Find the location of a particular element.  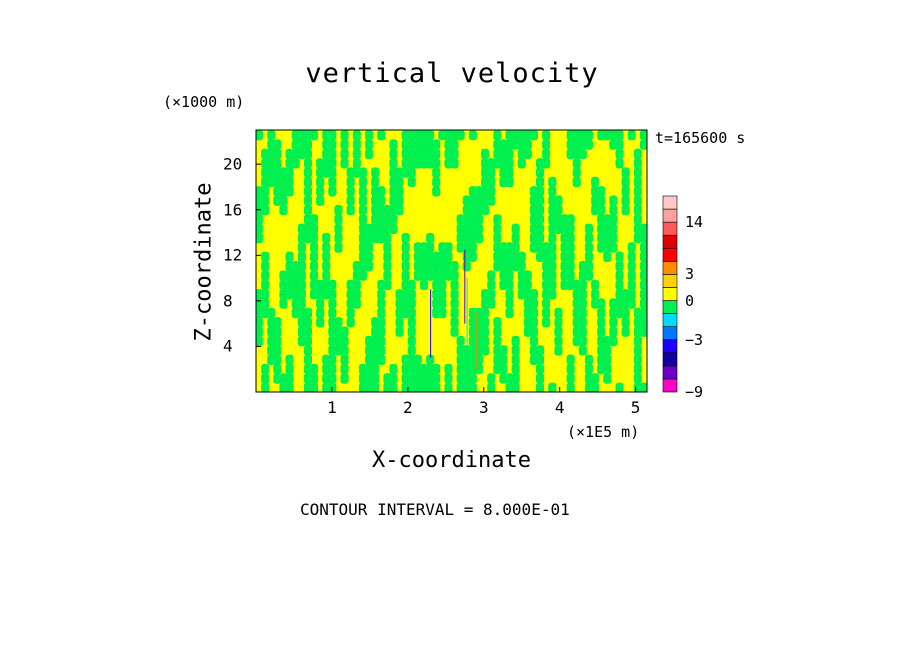

x-tick-label: 4 is located at coordinates (559, 407).